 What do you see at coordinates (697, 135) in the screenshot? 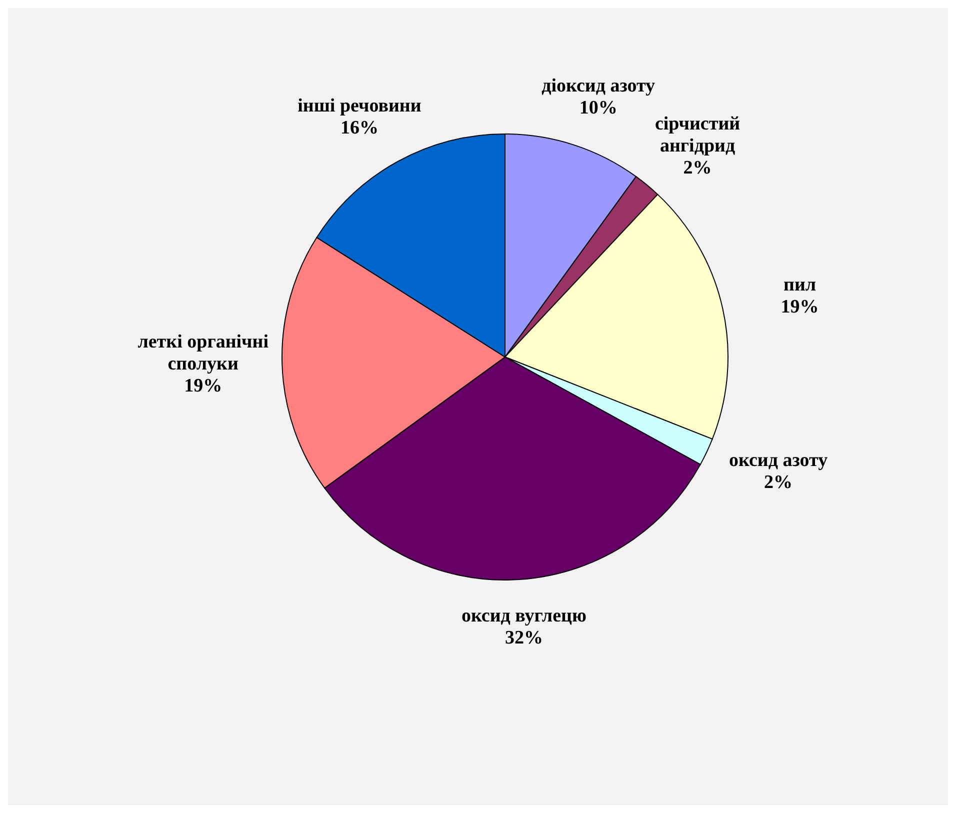
I see `slice-label: сірчистий ангідрид` at bounding box center [697, 135].